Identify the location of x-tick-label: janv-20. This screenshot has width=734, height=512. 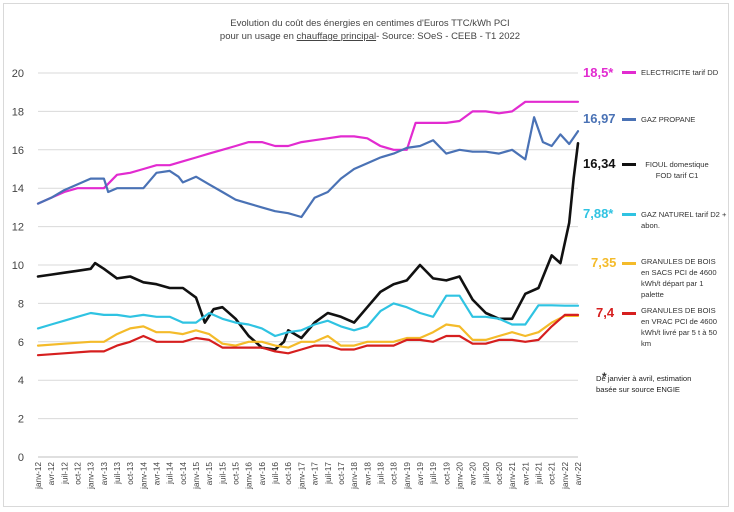
(459, 476).